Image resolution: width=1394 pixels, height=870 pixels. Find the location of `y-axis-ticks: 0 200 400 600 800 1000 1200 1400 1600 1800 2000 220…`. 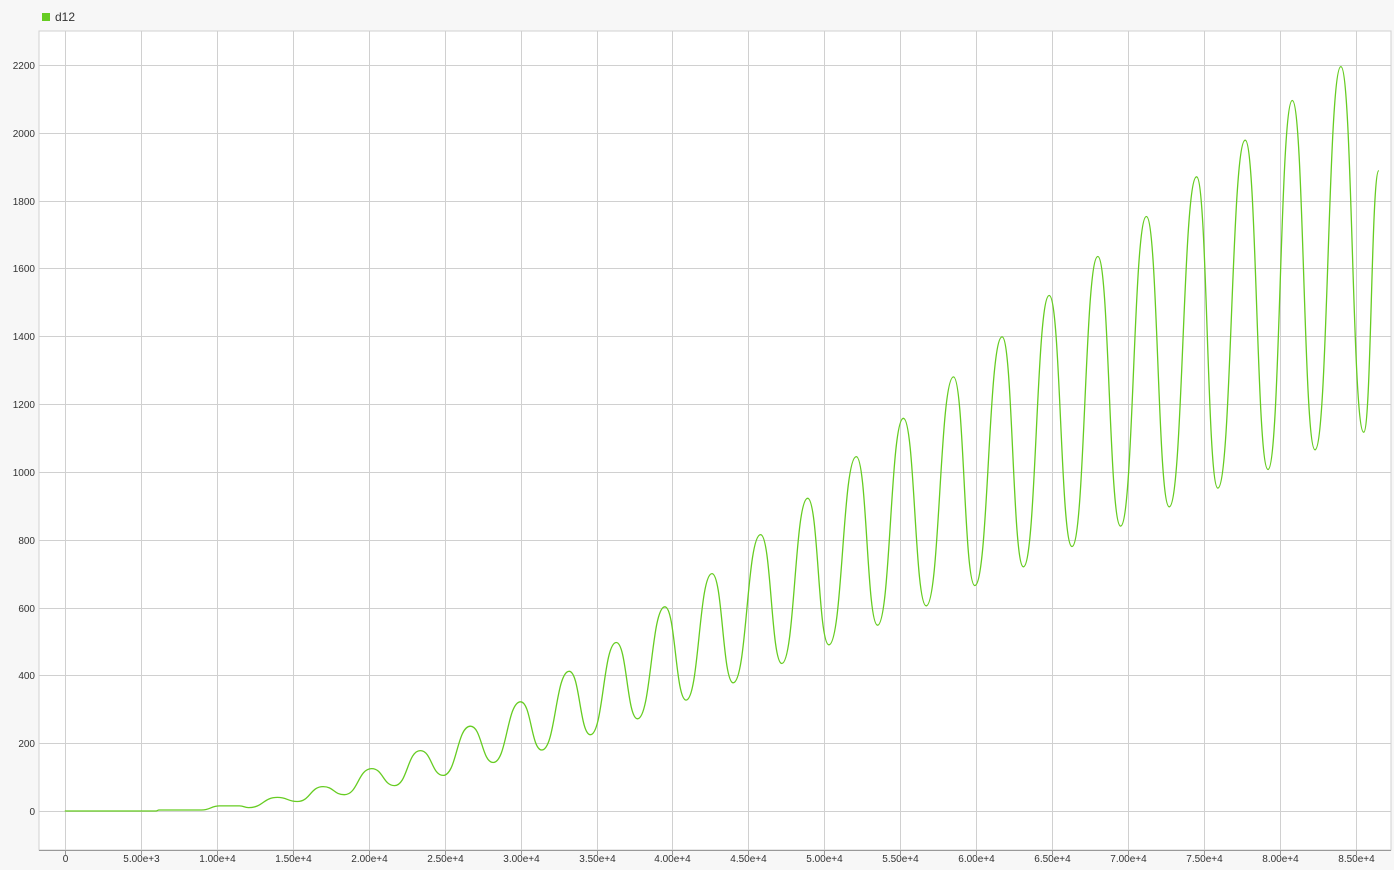

y-axis-ticks: 0 200 400 600 800 1000 1200 1400 1600 1800 2000 220… is located at coordinates (24, 439).